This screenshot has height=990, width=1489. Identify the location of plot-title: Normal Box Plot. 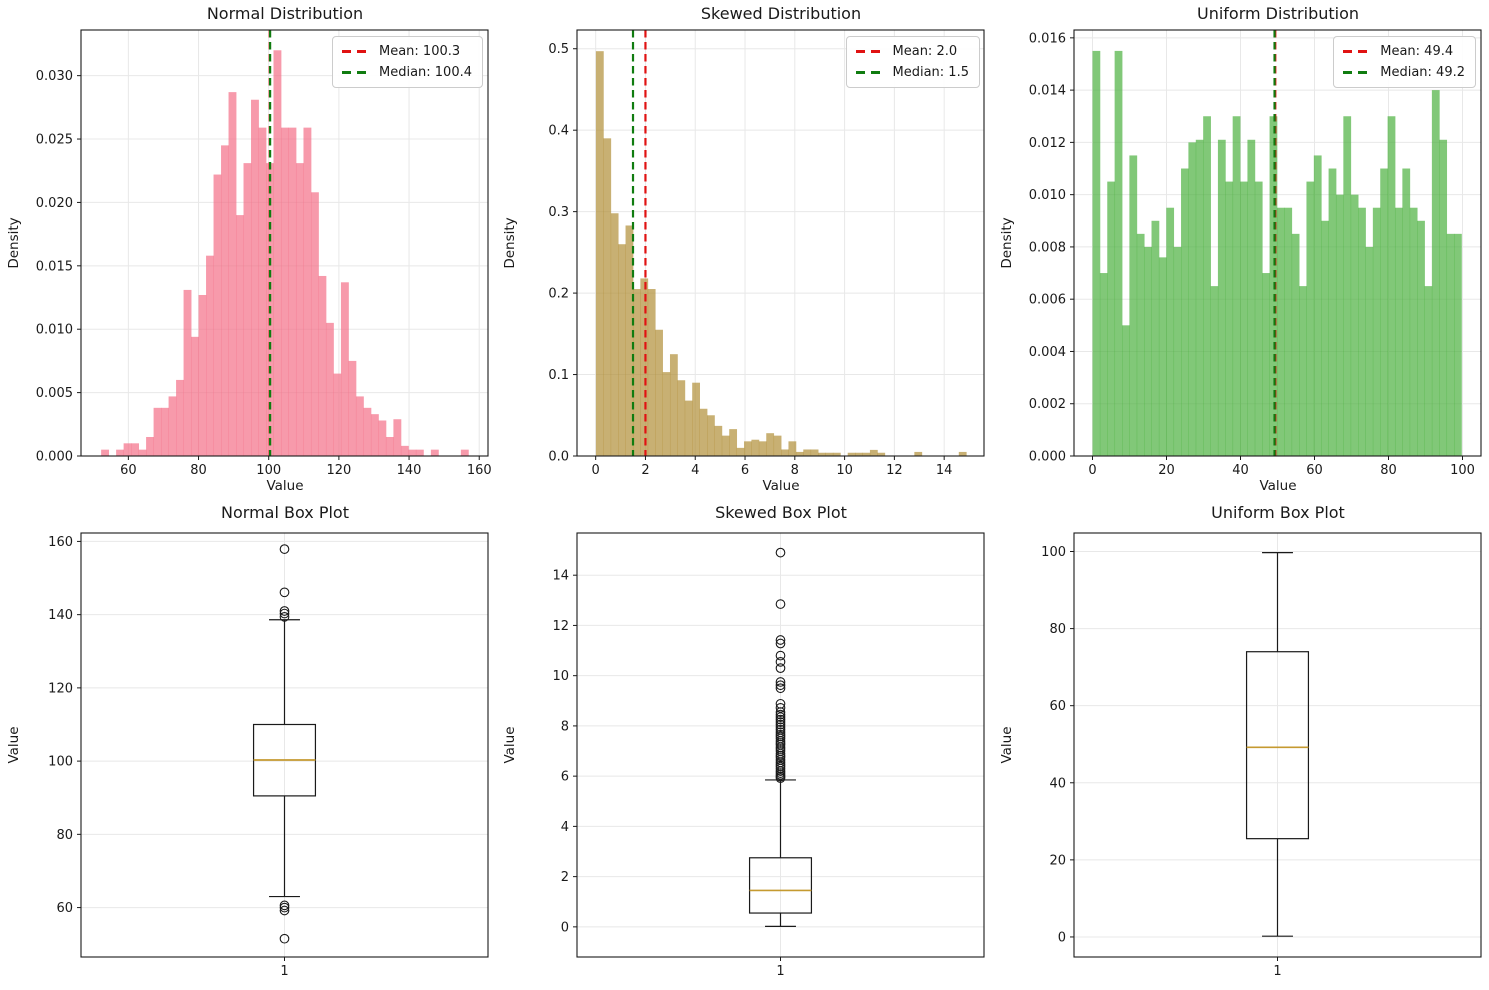
(285, 512).